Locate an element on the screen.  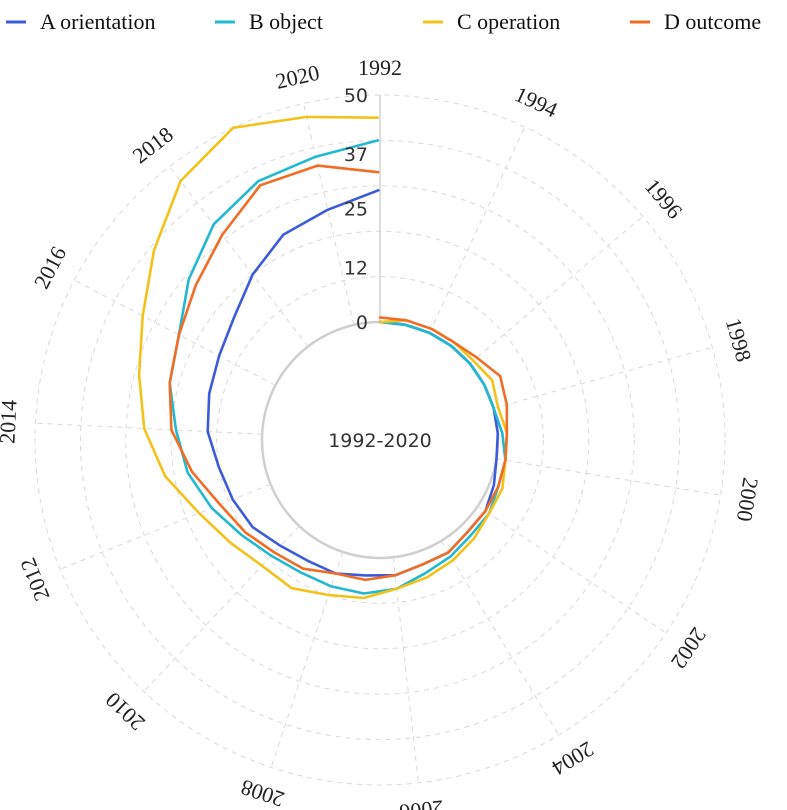
radial-tick-label: 50 is located at coordinates (356, 96).